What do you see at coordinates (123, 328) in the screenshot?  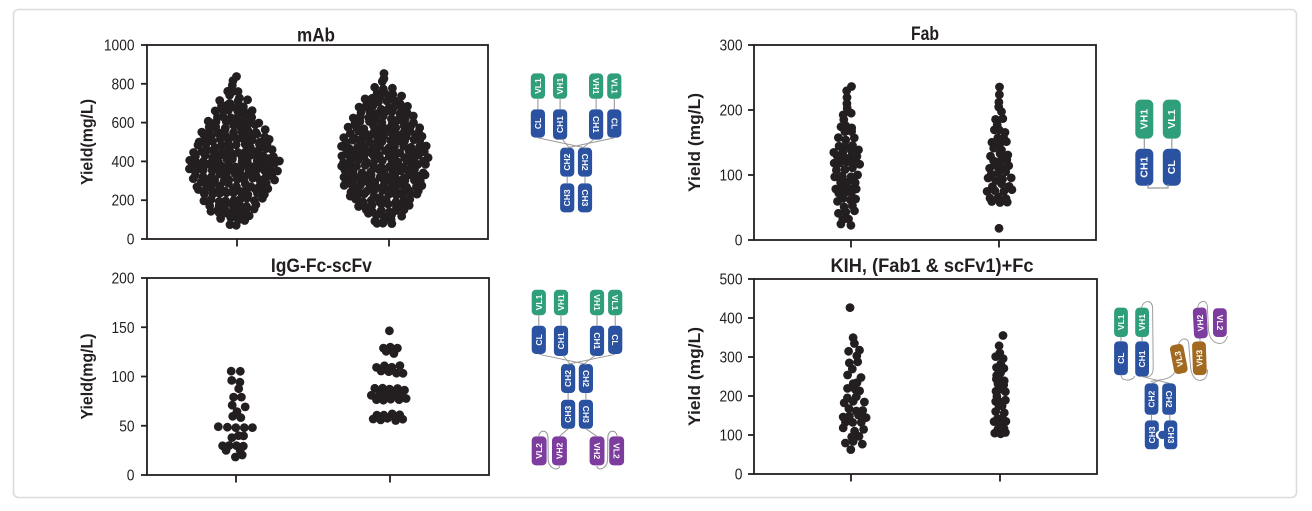 I see `svg-text: 150` at bounding box center [123, 328].